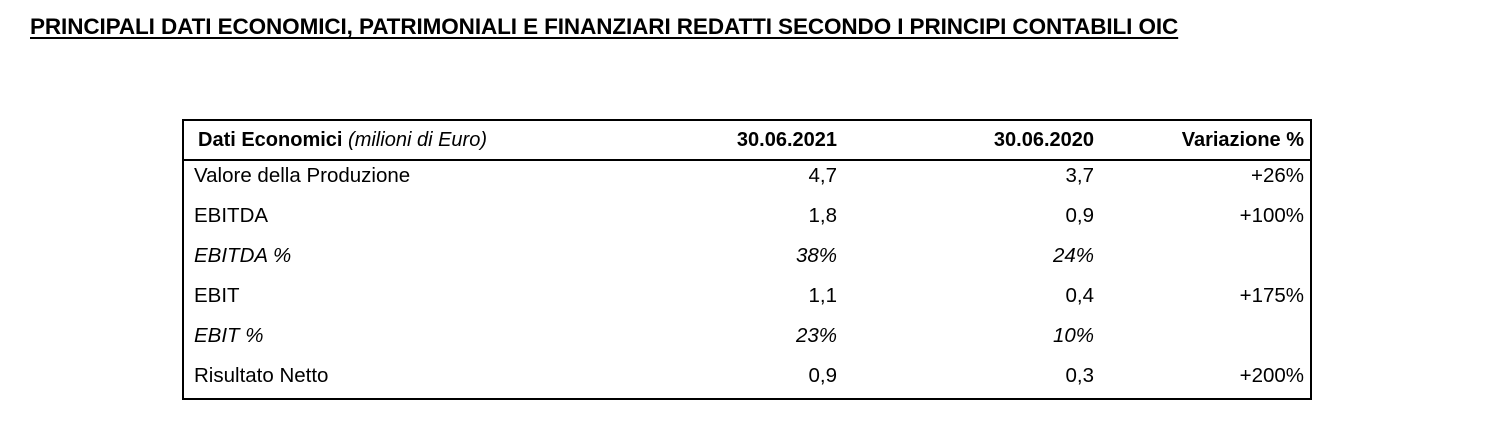 The width and height of the screenshot is (1500, 446). Describe the element at coordinates (270, 140) in the screenshot. I see `header-label-text: Dati Economici` at that location.